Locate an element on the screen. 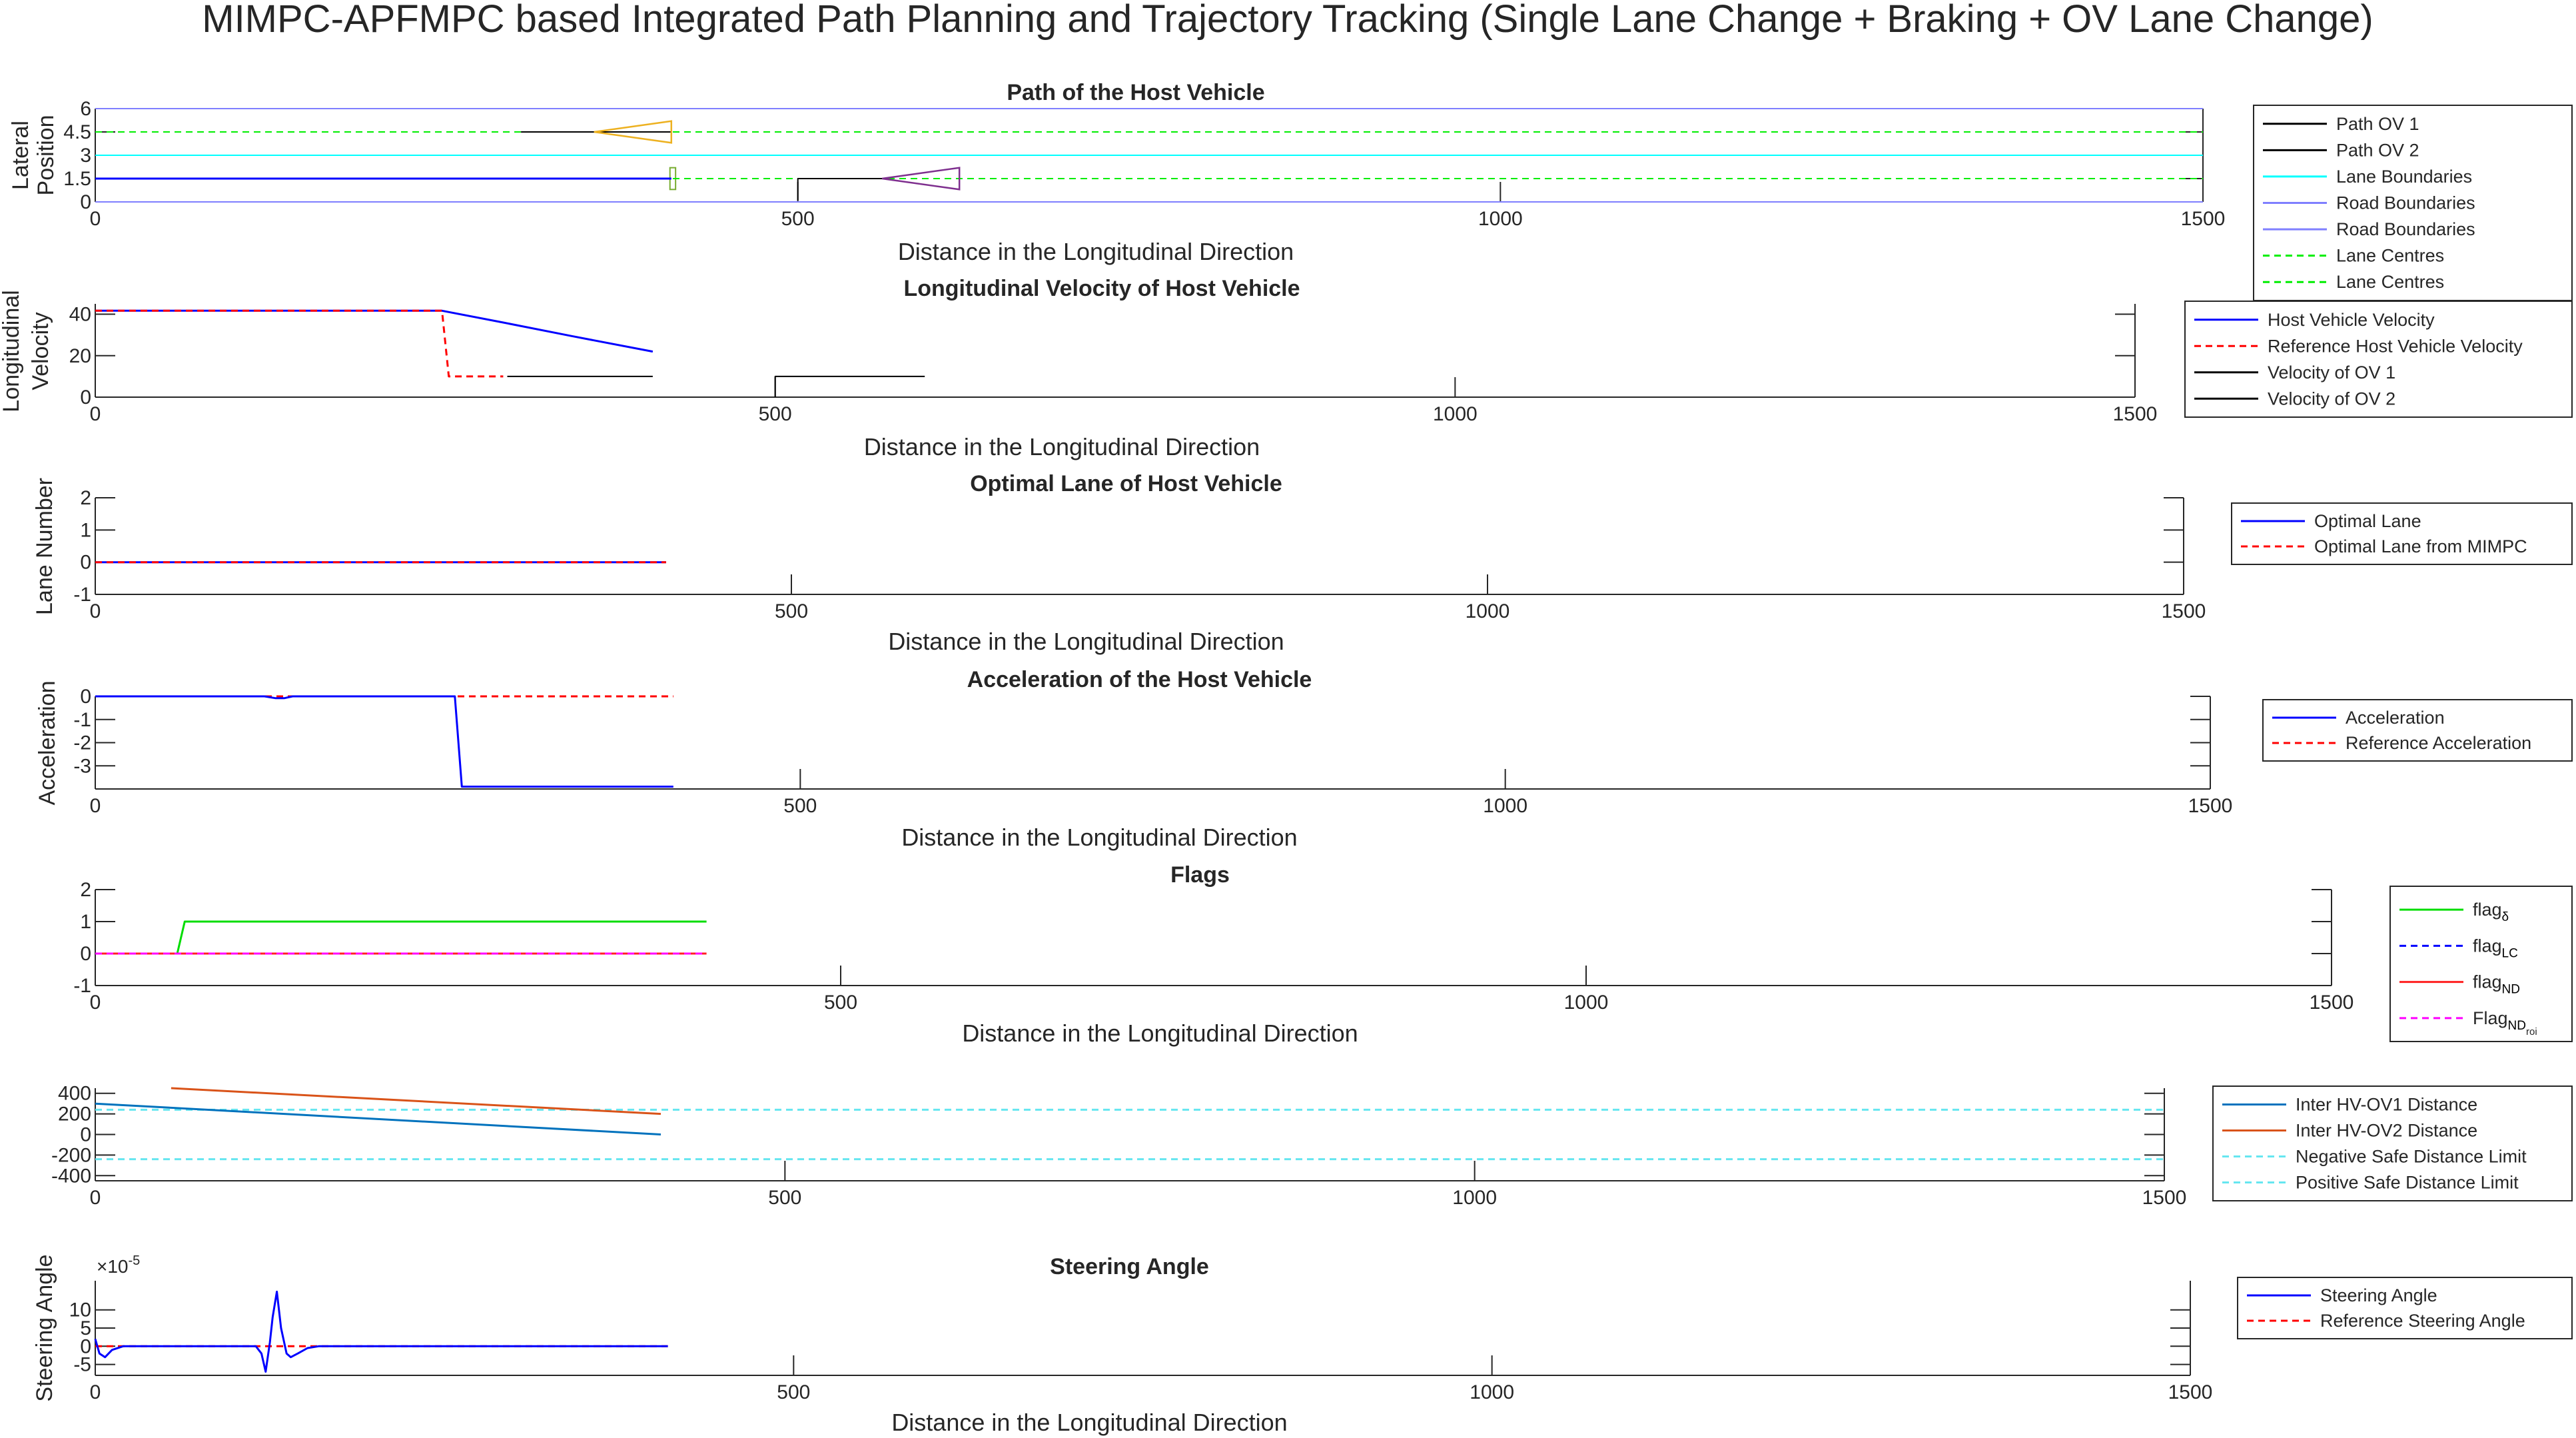 This screenshot has height=1438, width=2576. y-tick-label: 1 is located at coordinates (86, 922).